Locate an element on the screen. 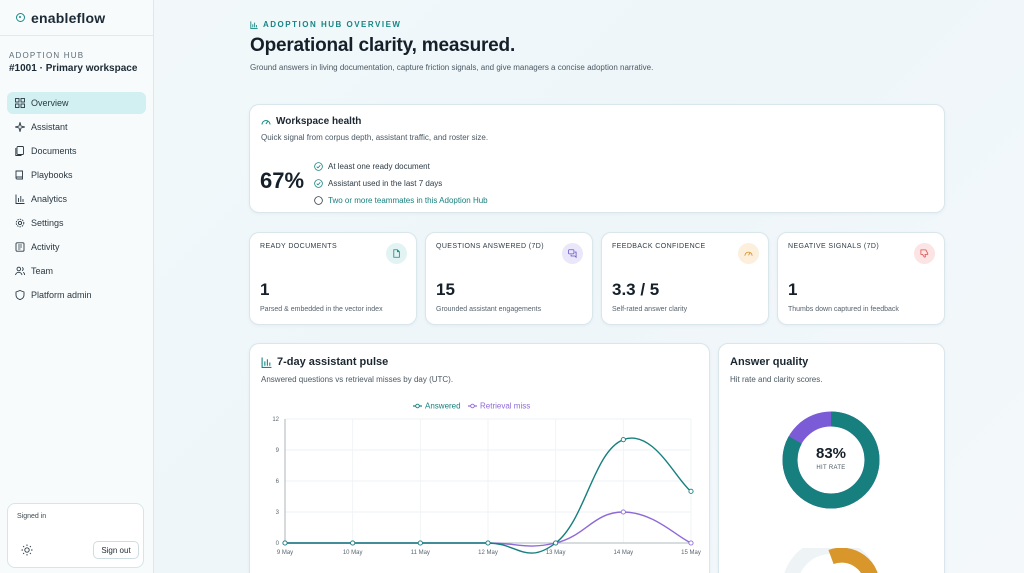 This screenshot has width=1024, height=573. y-tick-label: 0 is located at coordinates (278, 544).